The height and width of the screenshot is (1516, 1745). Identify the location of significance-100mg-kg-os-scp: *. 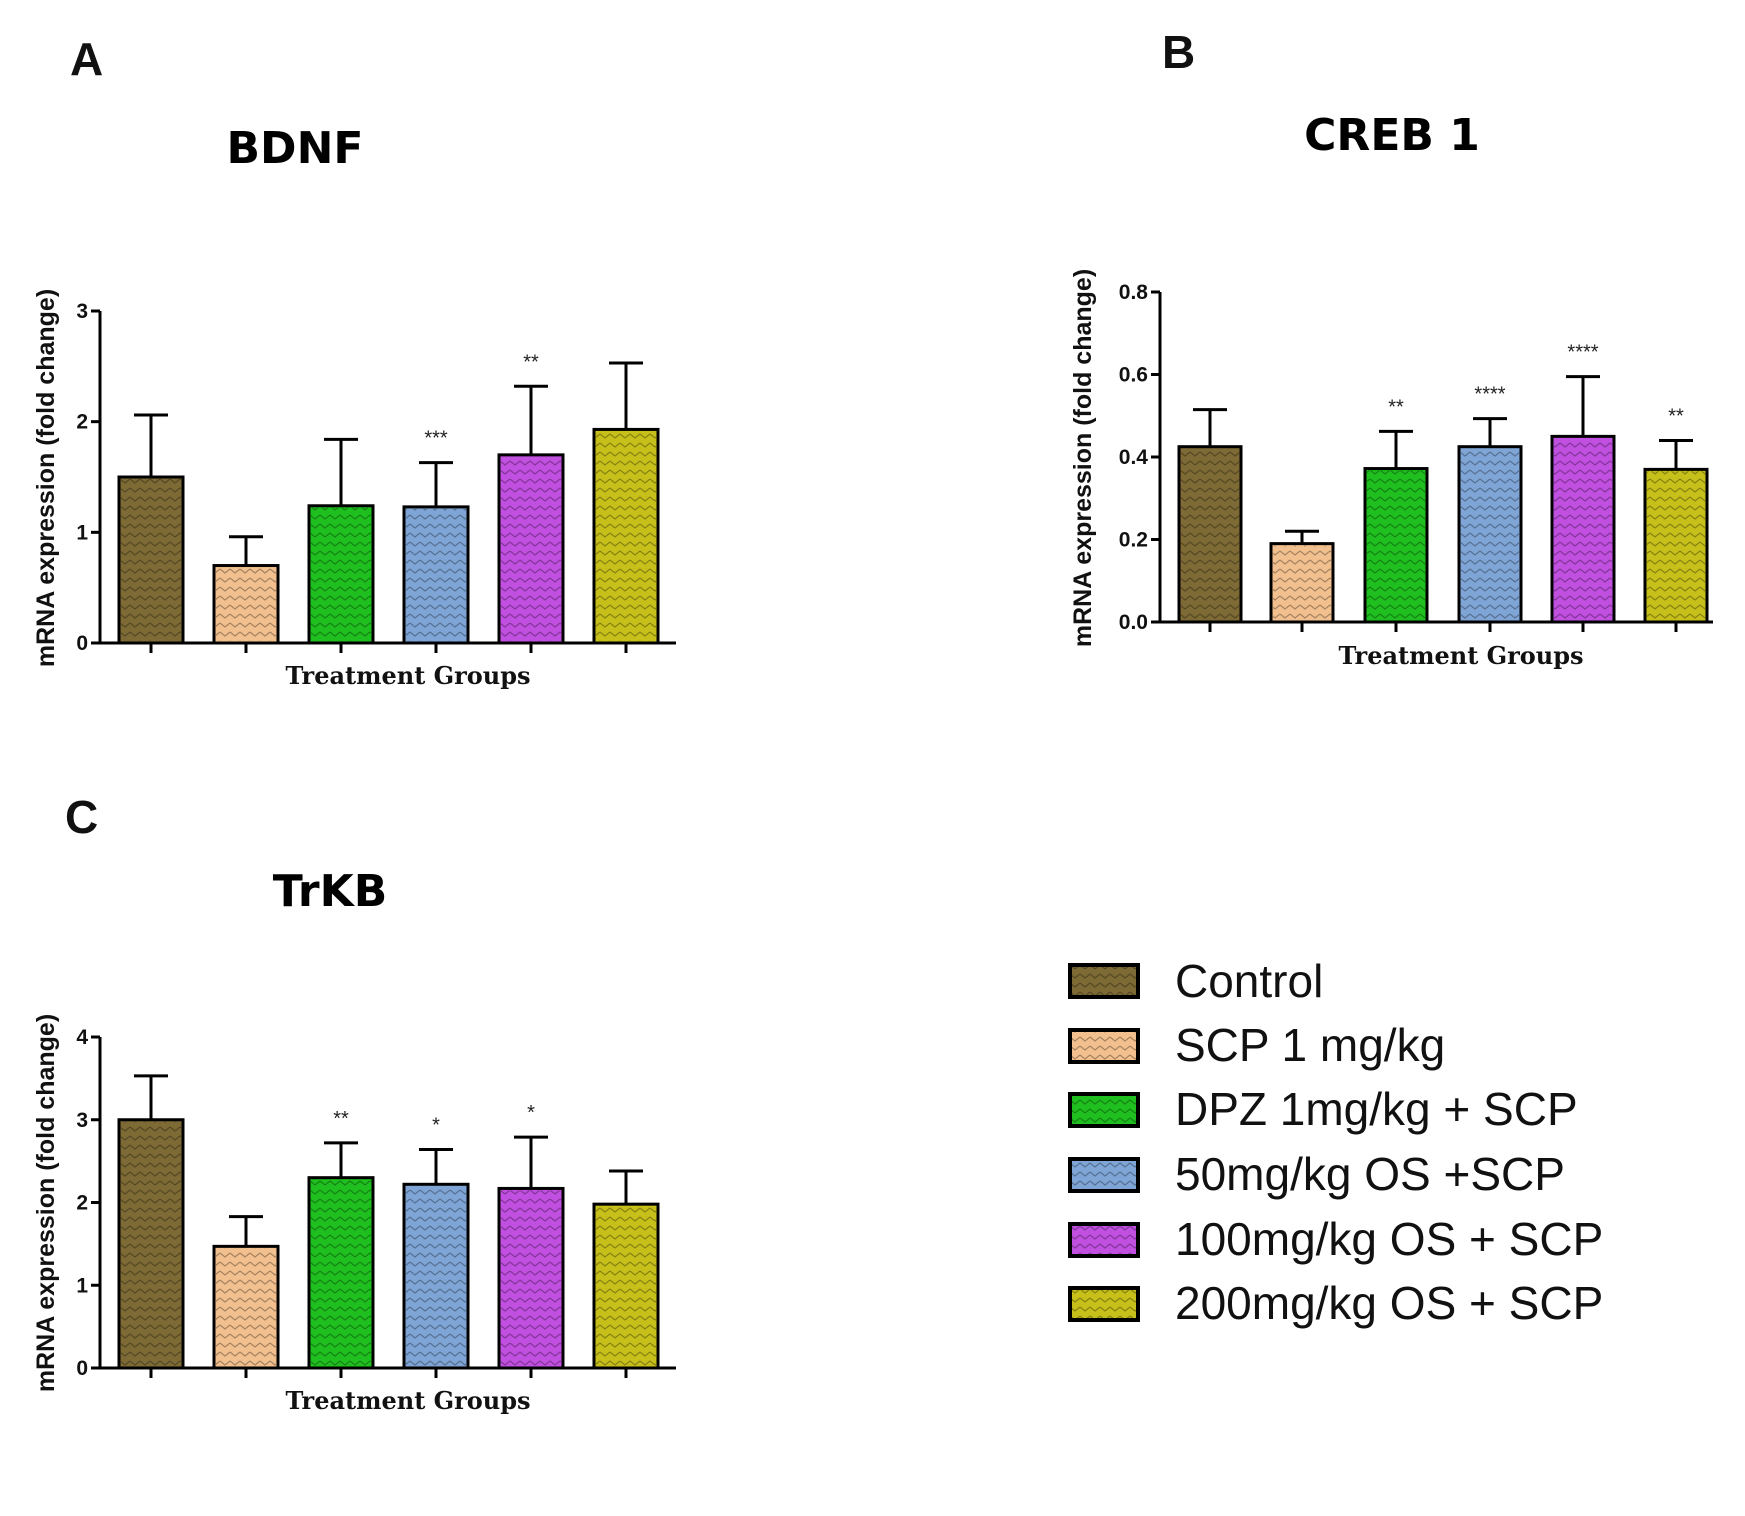
(531, 1113).